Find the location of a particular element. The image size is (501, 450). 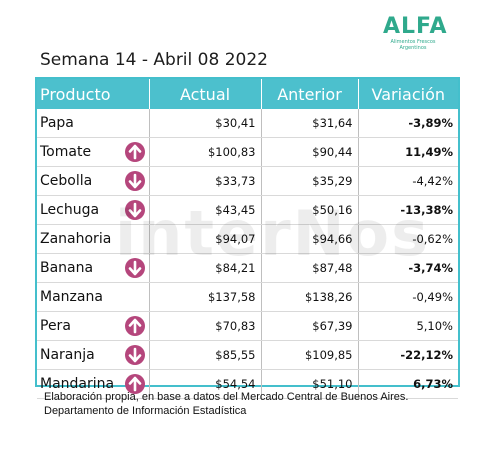

cell-producto: Lechuga is located at coordinates (93, 210).